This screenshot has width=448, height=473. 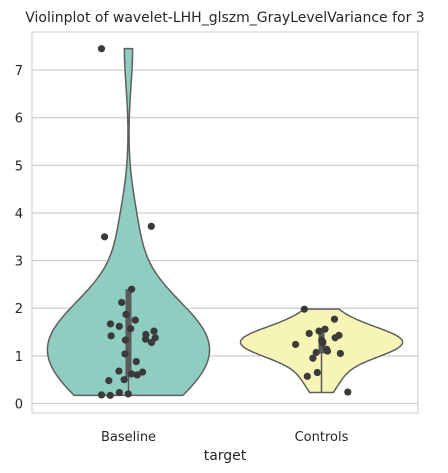 What do you see at coordinates (225, 437) in the screenshot?
I see `x-tick-labels: Baseline Controls` at bounding box center [225, 437].